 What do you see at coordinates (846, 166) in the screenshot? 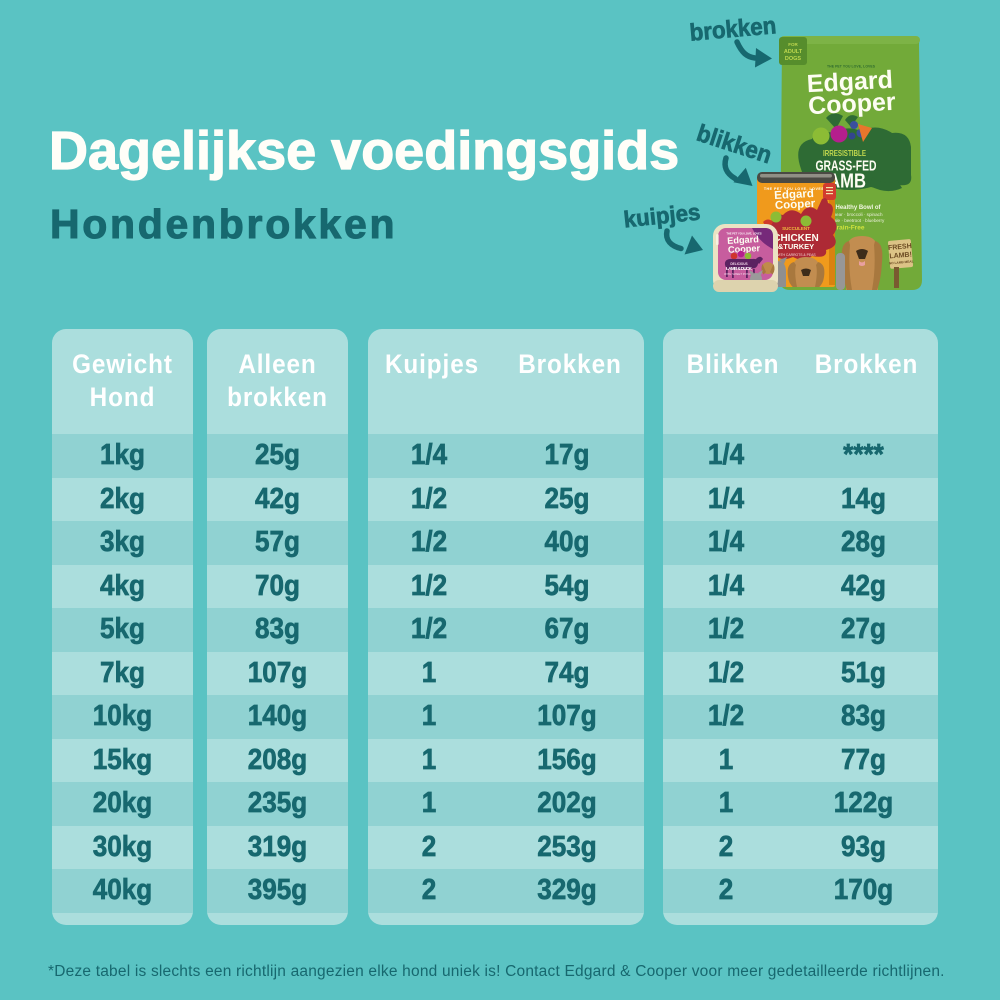
I see `svg-text: GRASS-FED` at bounding box center [846, 166].